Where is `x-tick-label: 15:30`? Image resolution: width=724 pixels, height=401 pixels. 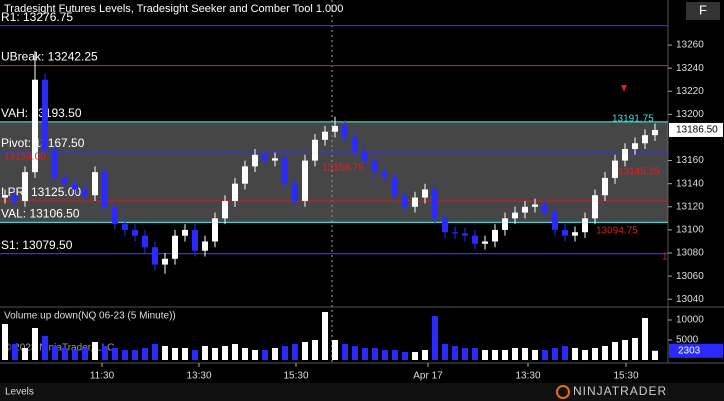 x-tick-label: 15:30 is located at coordinates (295, 376).